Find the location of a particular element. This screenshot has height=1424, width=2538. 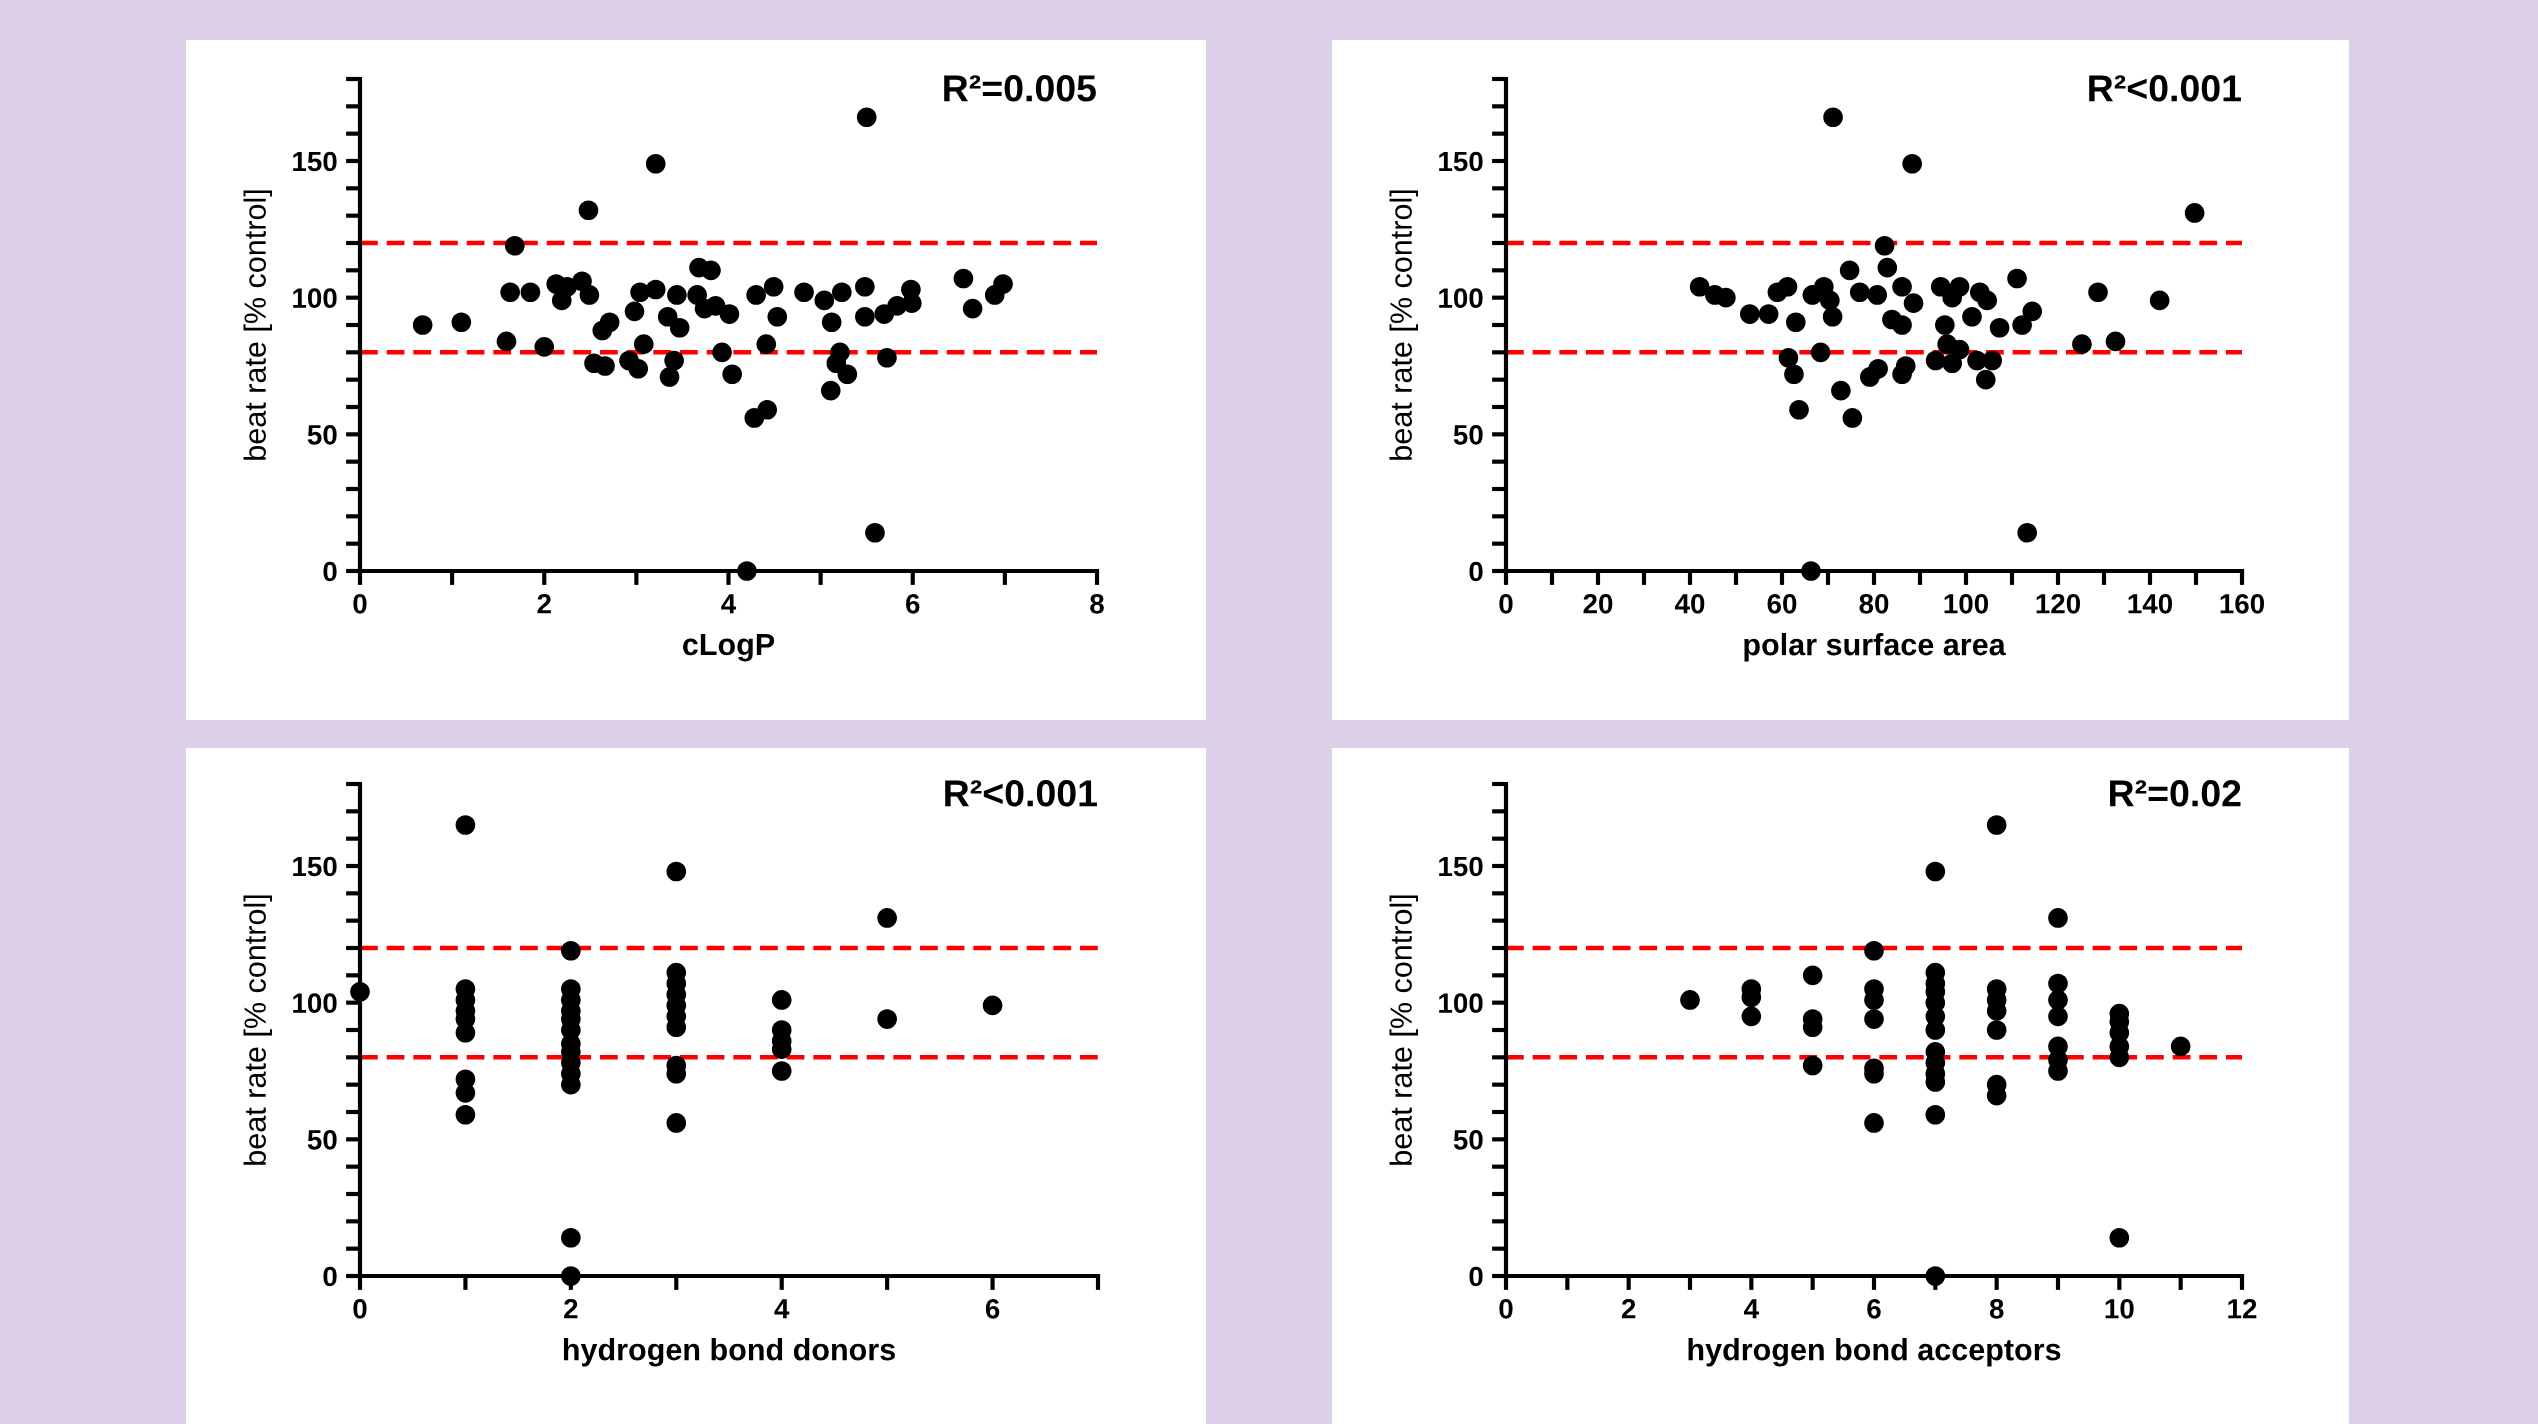

x-tick-label: 20 is located at coordinates (1598, 603).